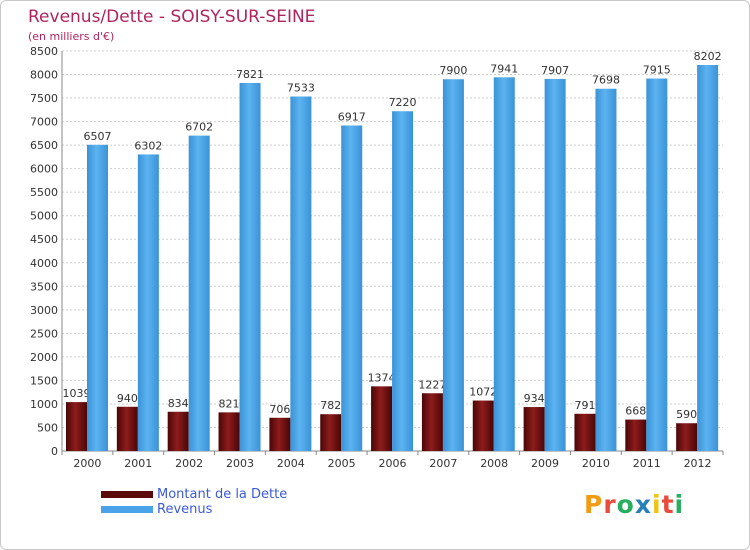 The image size is (750, 550). Describe the element at coordinates (635, 411) in the screenshot. I see `data-label-dette-2011: 668` at that location.